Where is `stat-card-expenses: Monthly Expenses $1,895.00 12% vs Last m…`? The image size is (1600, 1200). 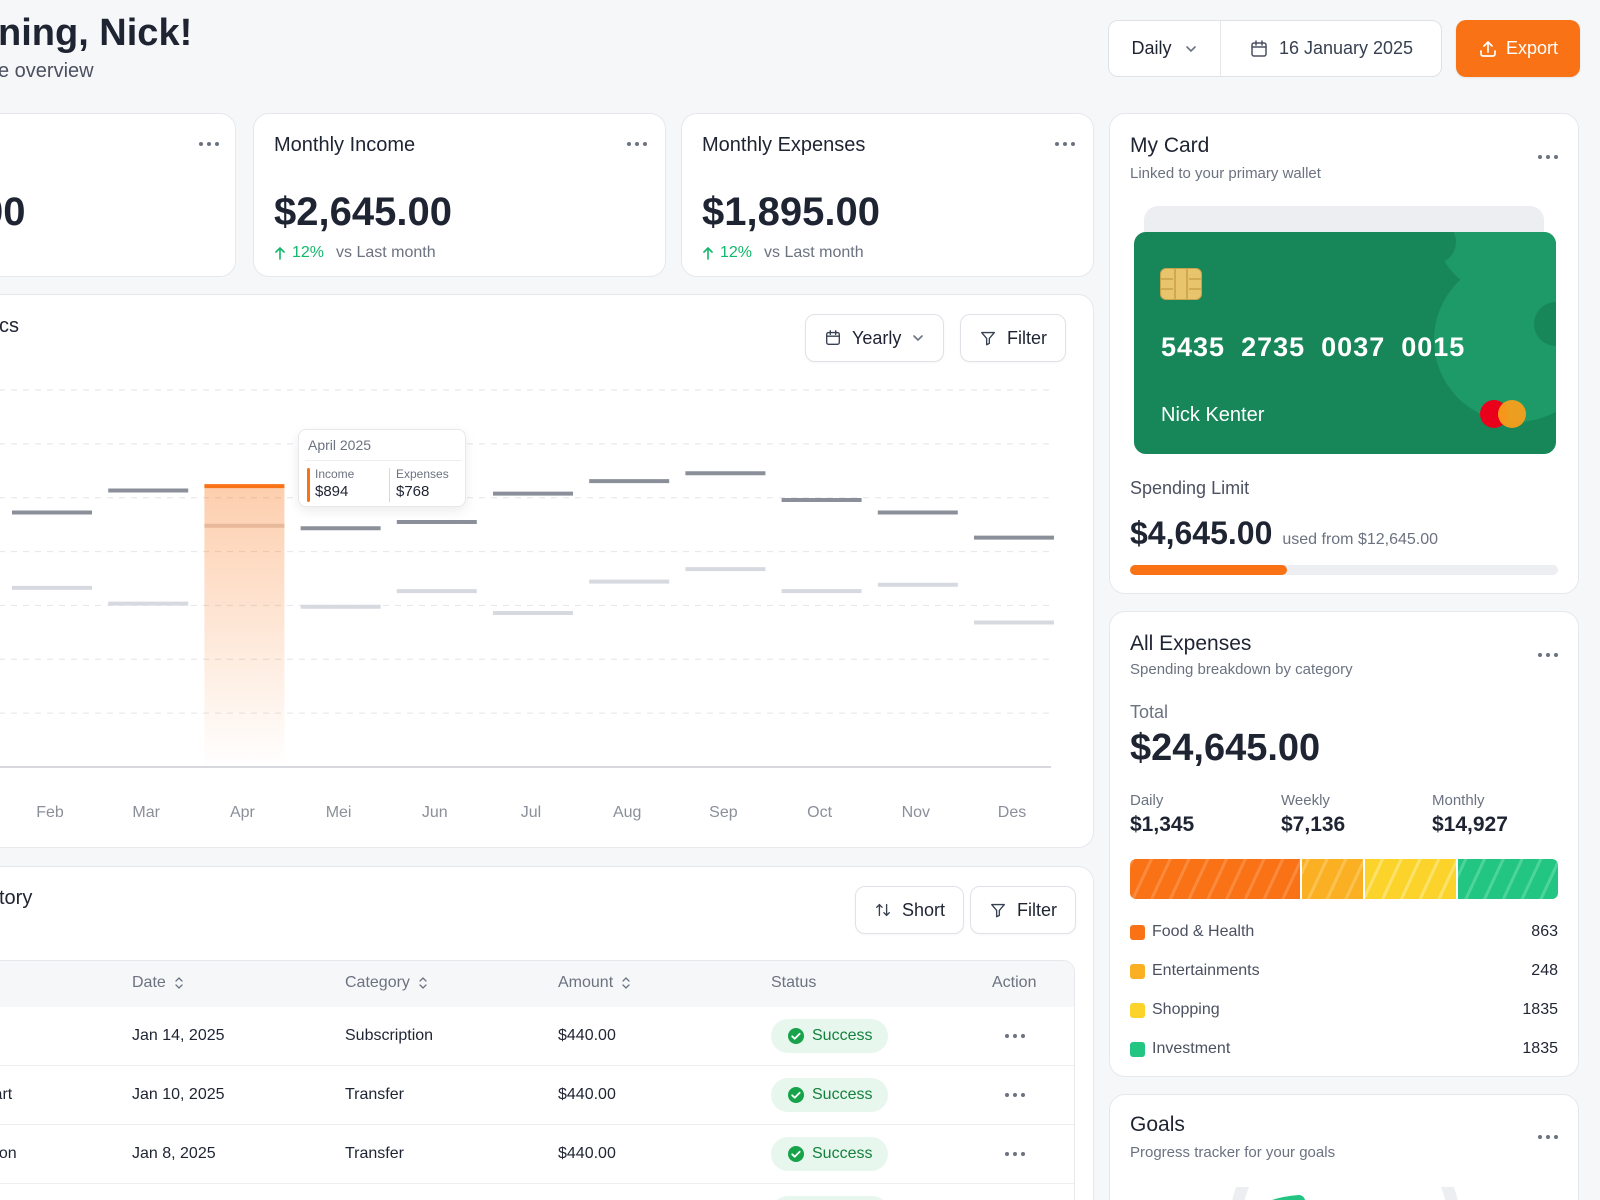
stat-card-expenses: Monthly Expenses $1,895.00 12% vs Last m… is located at coordinates (887, 195).